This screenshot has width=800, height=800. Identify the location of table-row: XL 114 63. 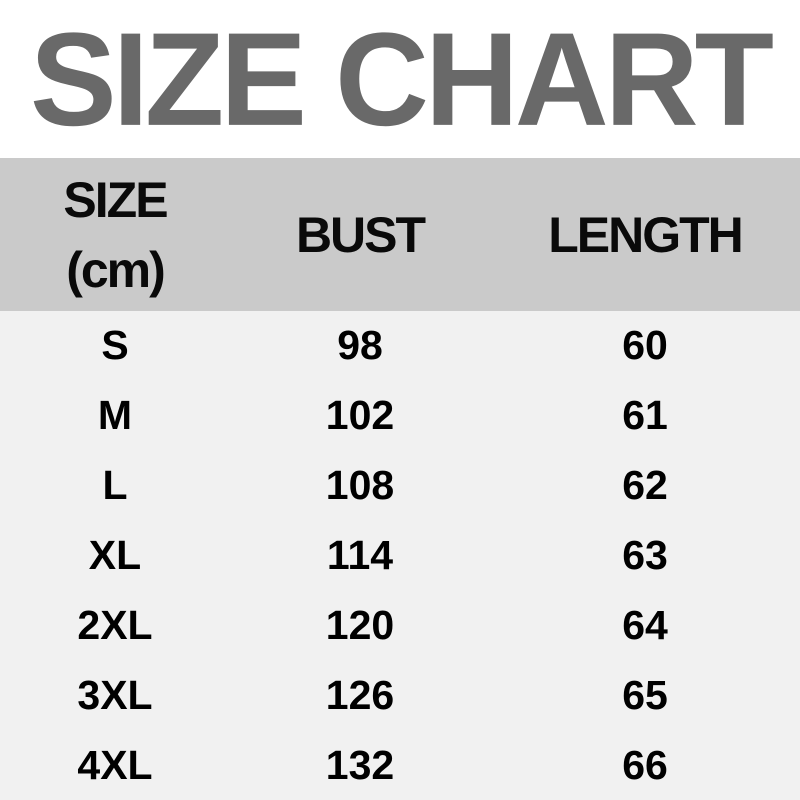
(400, 556).